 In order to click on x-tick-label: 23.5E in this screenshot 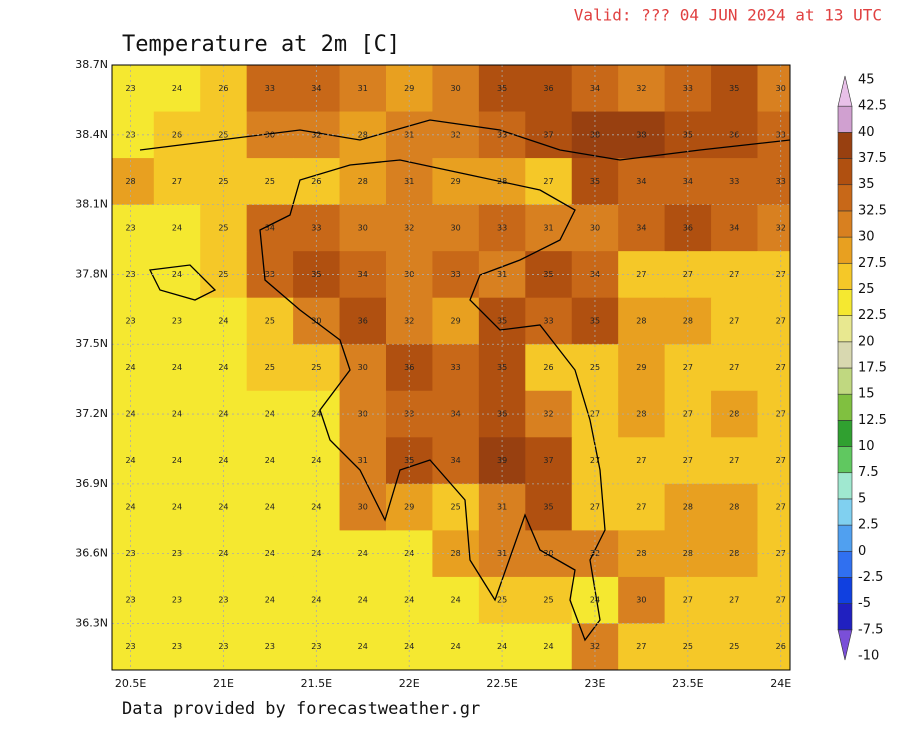, I will do `click(687, 683)`.